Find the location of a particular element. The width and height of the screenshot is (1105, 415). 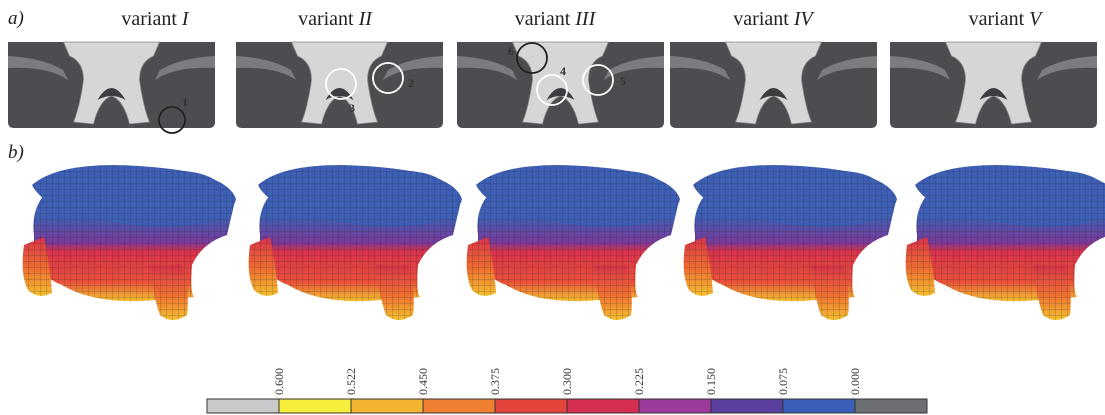

variant-title-3: variant III is located at coordinates (555, 19).